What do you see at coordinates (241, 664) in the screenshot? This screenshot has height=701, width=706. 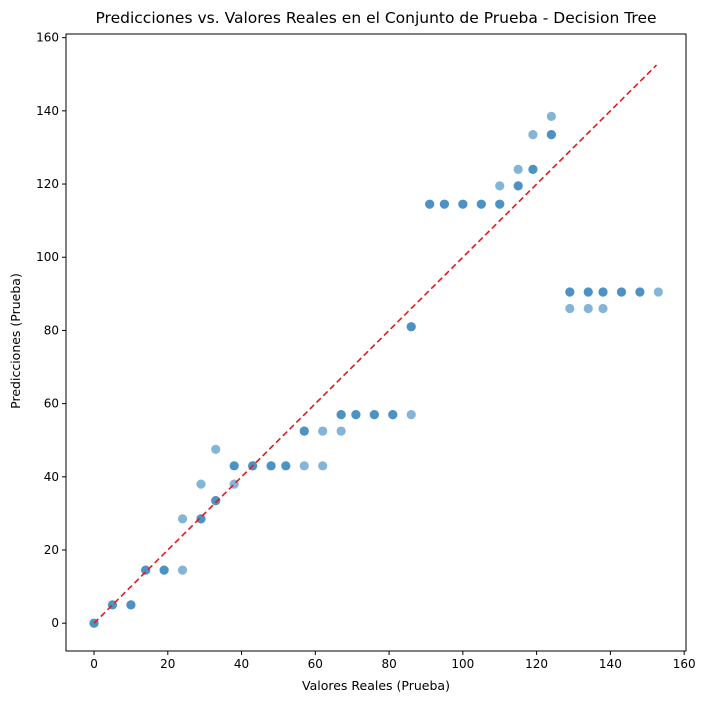 I see `x-tick-label: 40` at bounding box center [241, 664].